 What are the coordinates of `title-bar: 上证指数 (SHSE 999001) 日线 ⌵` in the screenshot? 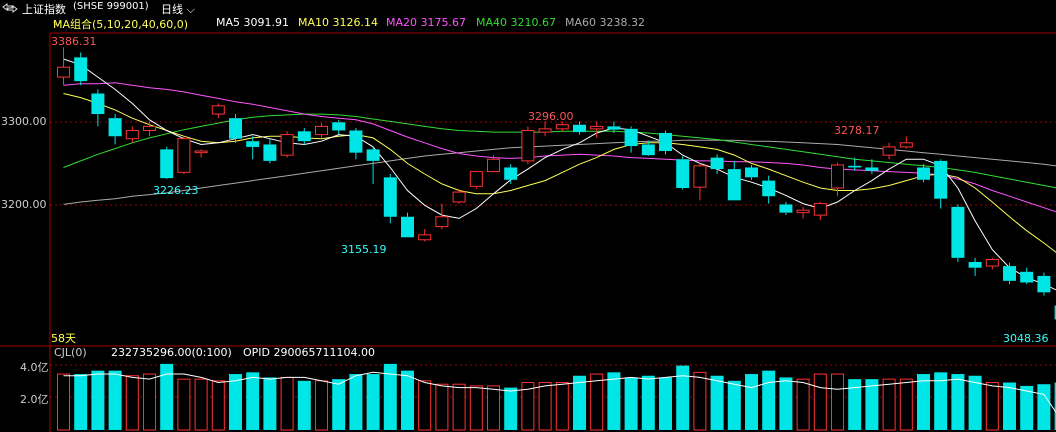 It's located at (528, 8).